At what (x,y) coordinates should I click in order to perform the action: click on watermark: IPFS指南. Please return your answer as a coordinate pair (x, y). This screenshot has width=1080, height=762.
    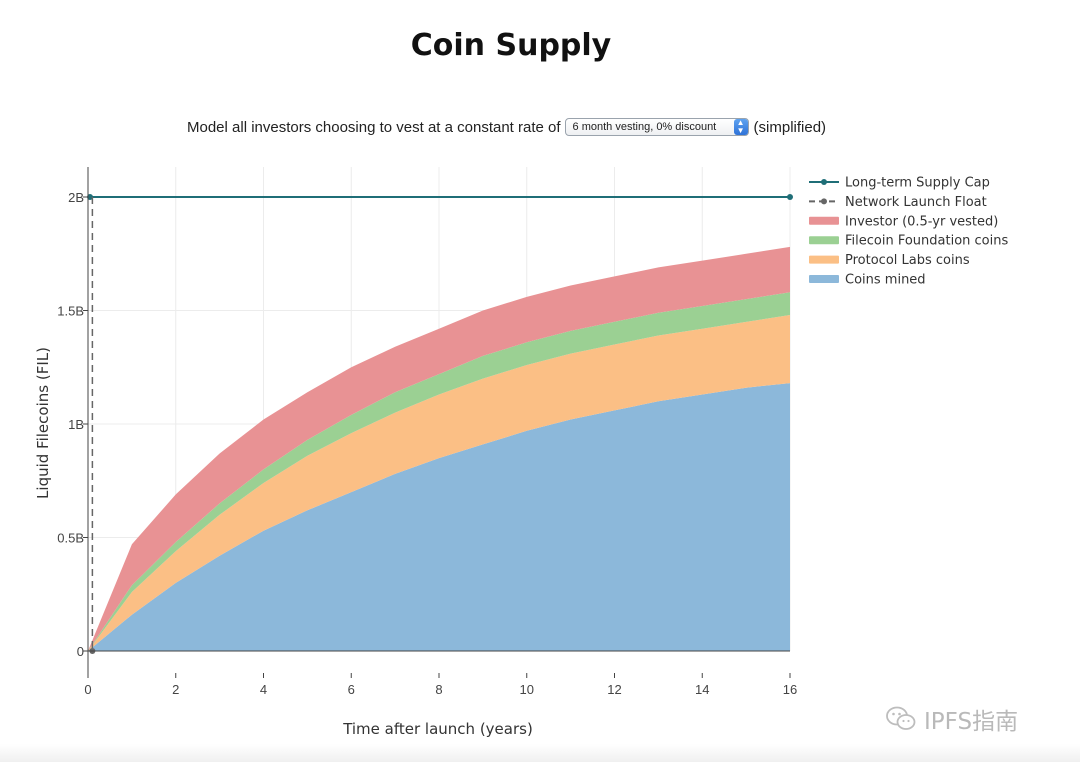
    Looking at the image, I should click on (952, 719).